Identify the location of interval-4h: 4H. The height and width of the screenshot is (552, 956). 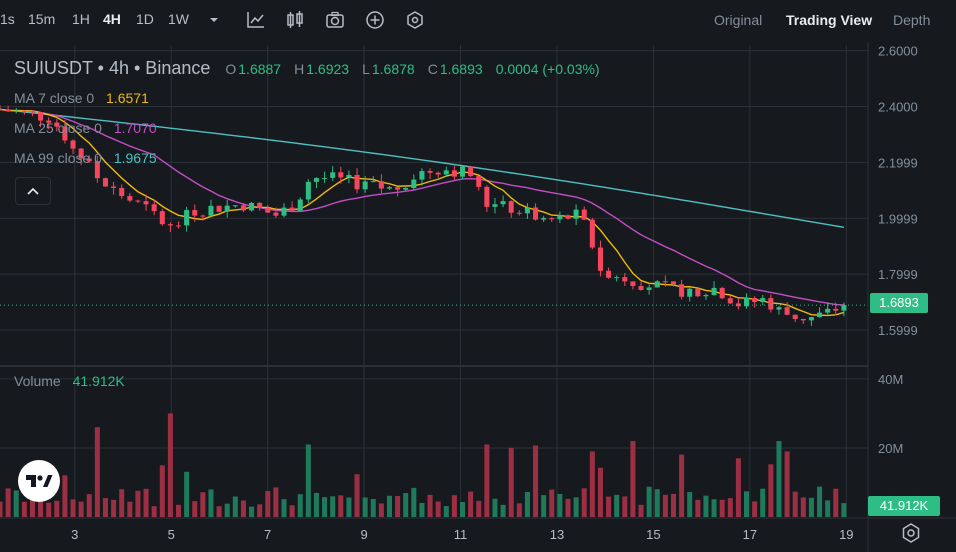
(112, 19).